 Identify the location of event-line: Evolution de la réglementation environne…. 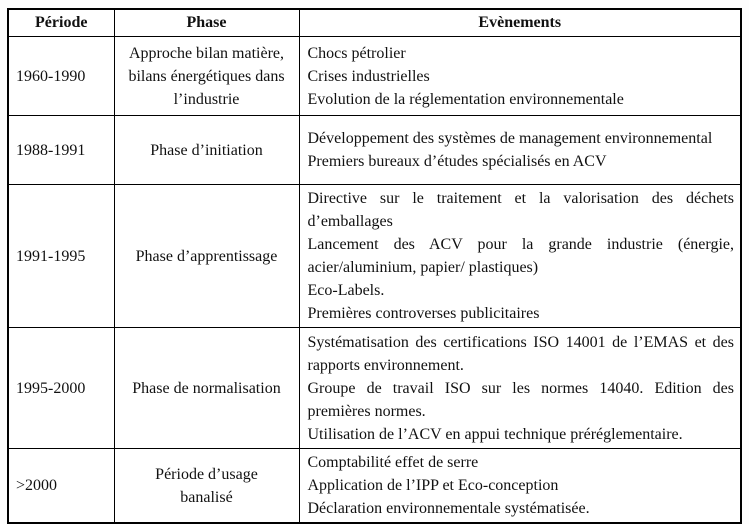
(465, 99).